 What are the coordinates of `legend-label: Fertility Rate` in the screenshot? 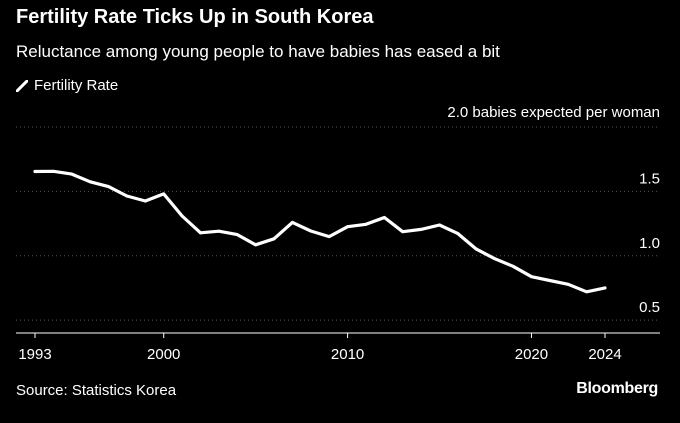 It's located at (76, 85).